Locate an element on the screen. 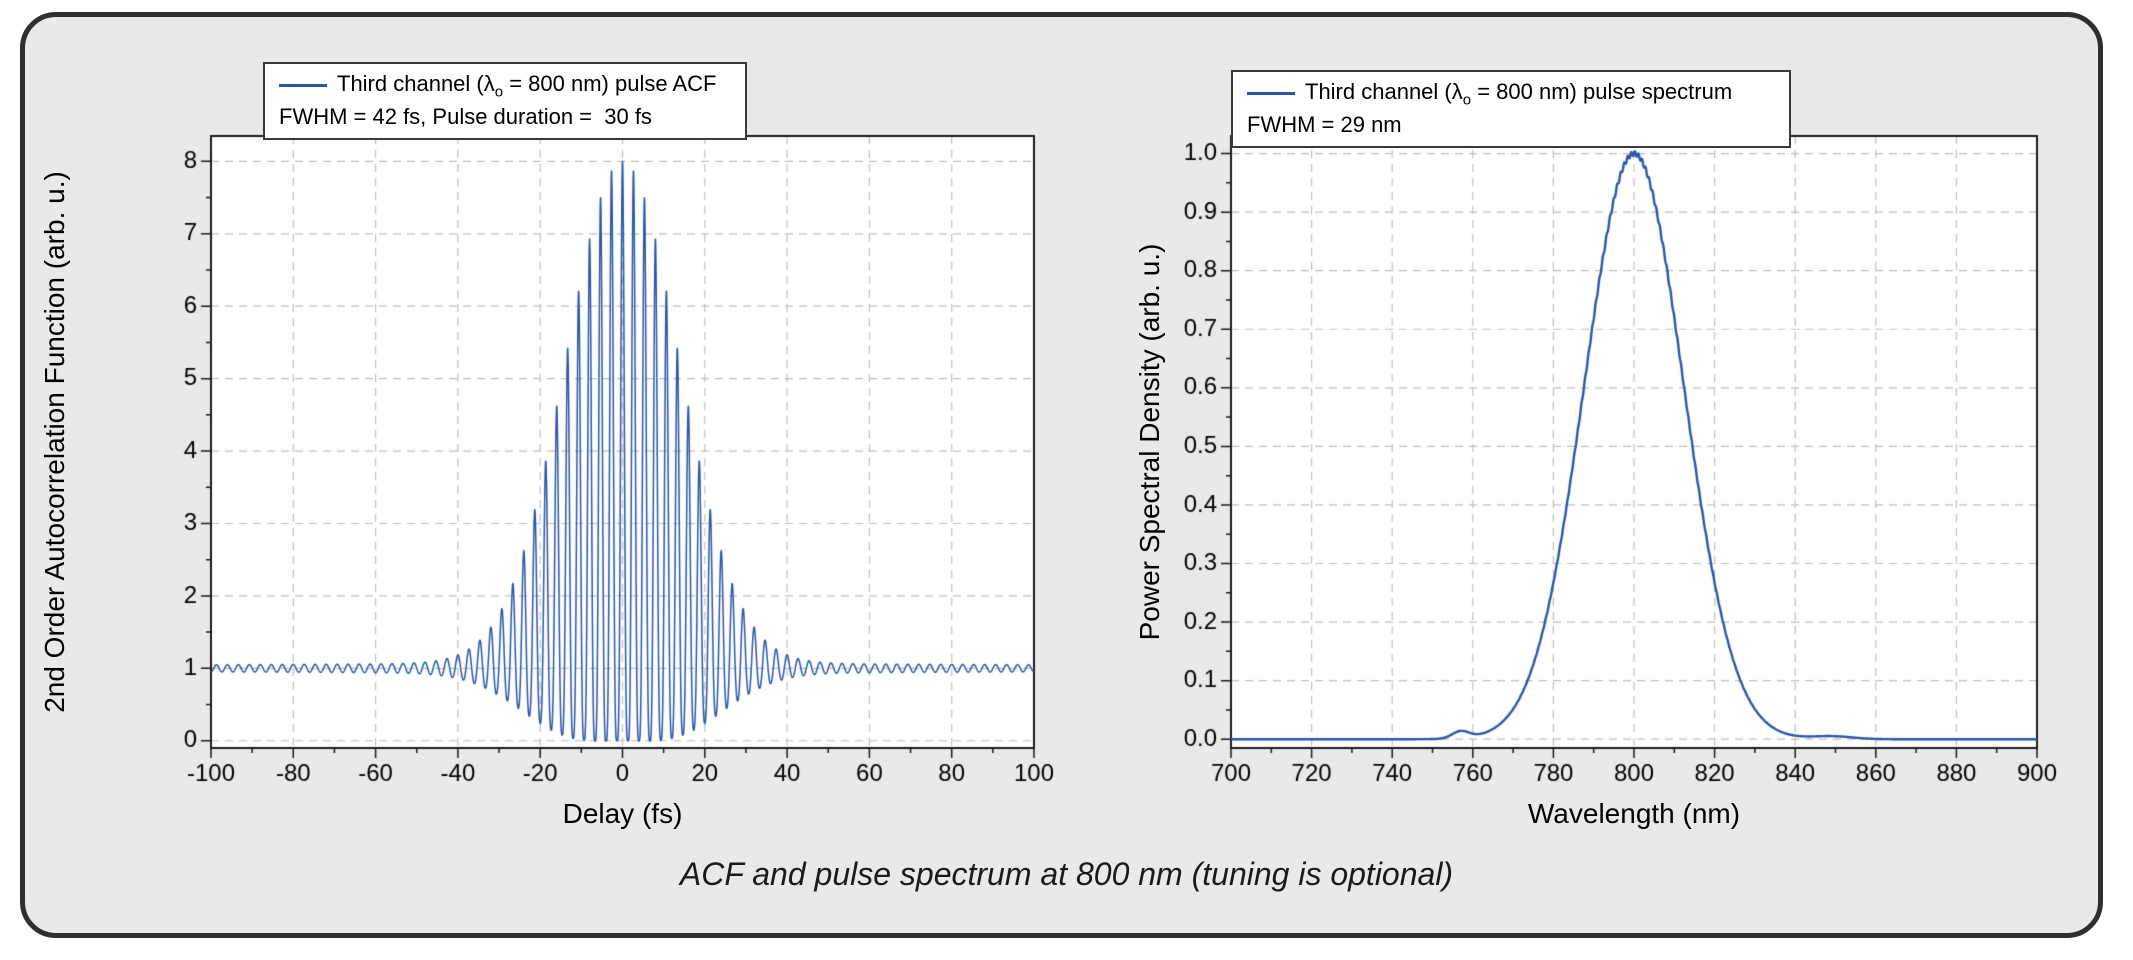 The image size is (2133, 960). legend-entry: FWHM = 42 fs, Pulse duration = 30 fs is located at coordinates (505, 116).